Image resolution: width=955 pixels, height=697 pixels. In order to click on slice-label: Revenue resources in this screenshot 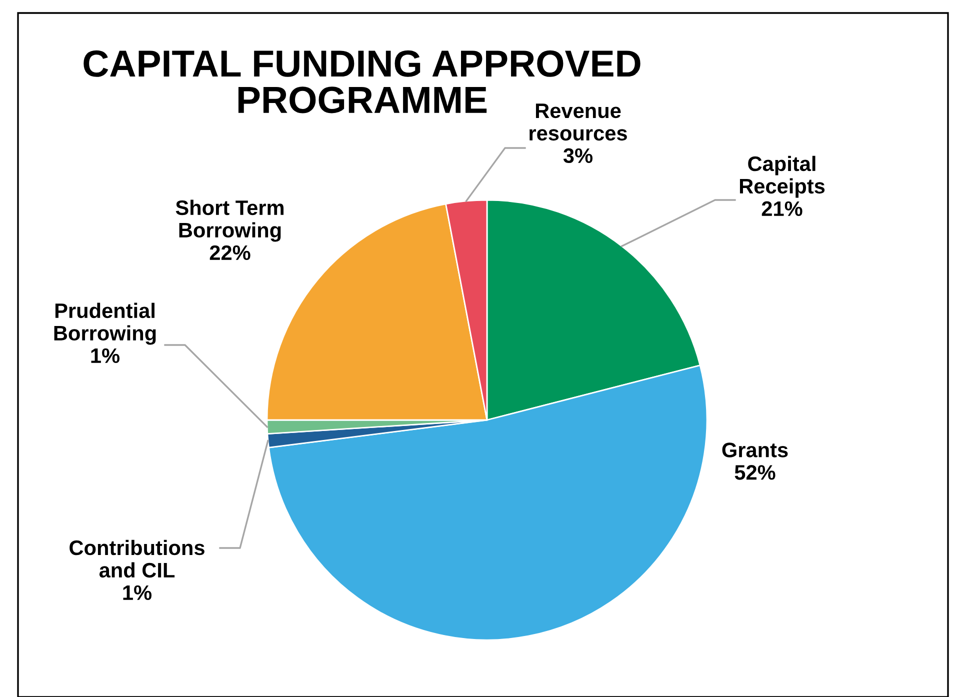, I will do `click(578, 122)`.